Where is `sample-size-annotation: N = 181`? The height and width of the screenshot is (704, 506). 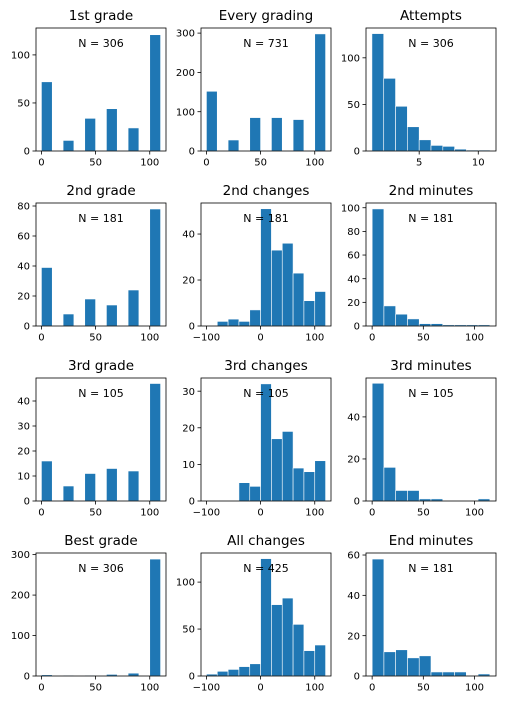
sample-size-annotation: N = 181 is located at coordinates (100, 218).